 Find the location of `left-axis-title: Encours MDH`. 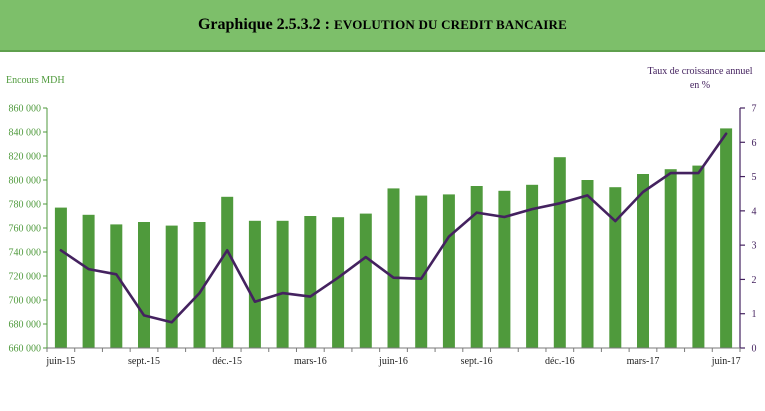

left-axis-title: Encours MDH is located at coordinates (35, 80).